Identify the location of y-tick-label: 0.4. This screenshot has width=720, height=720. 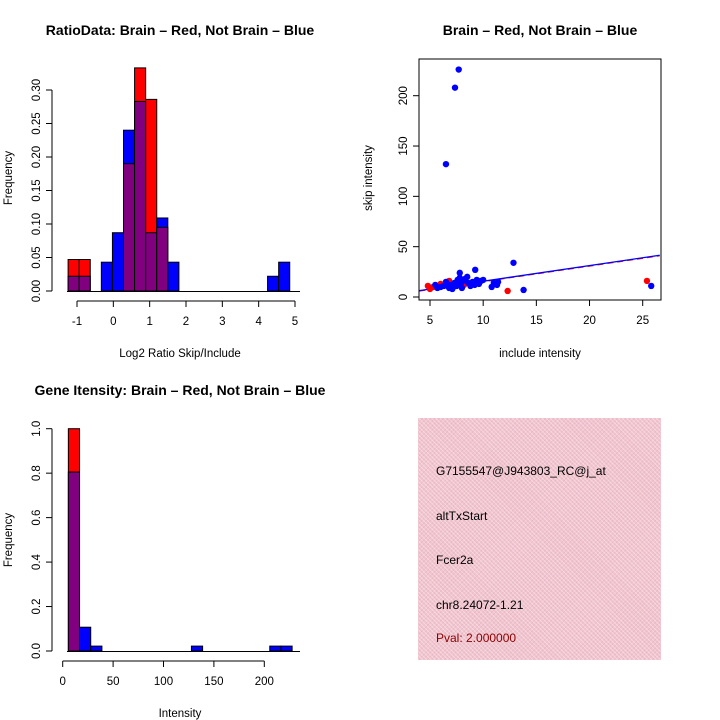
(37, 561).